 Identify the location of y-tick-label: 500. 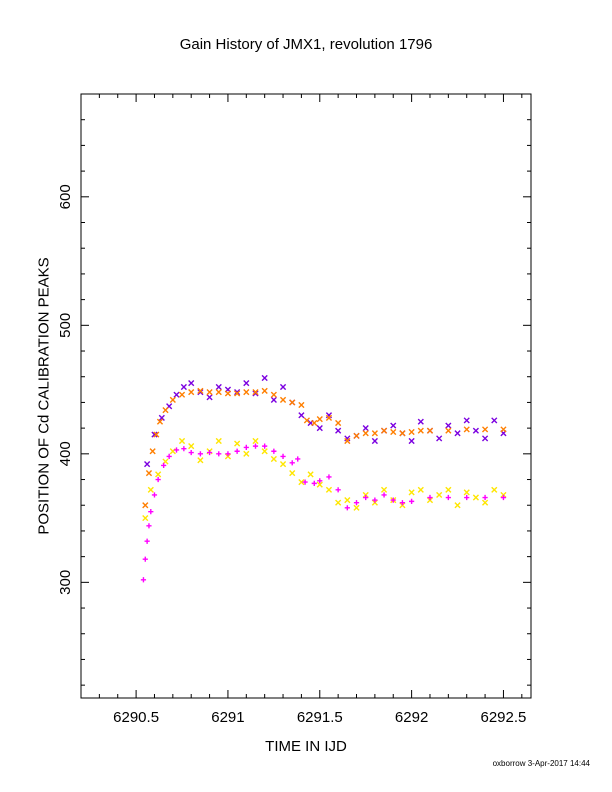
(65, 325).